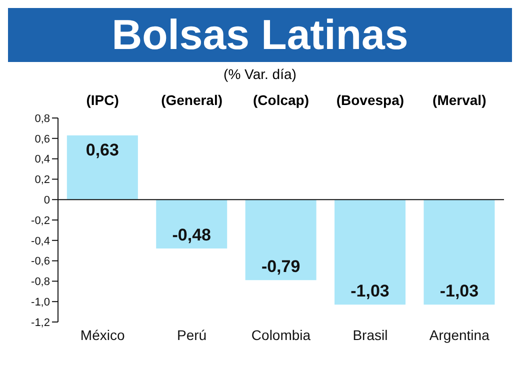 This screenshot has width=520, height=387. Describe the element at coordinates (102, 100) in the screenshot. I see `text: (IPC)` at that location.